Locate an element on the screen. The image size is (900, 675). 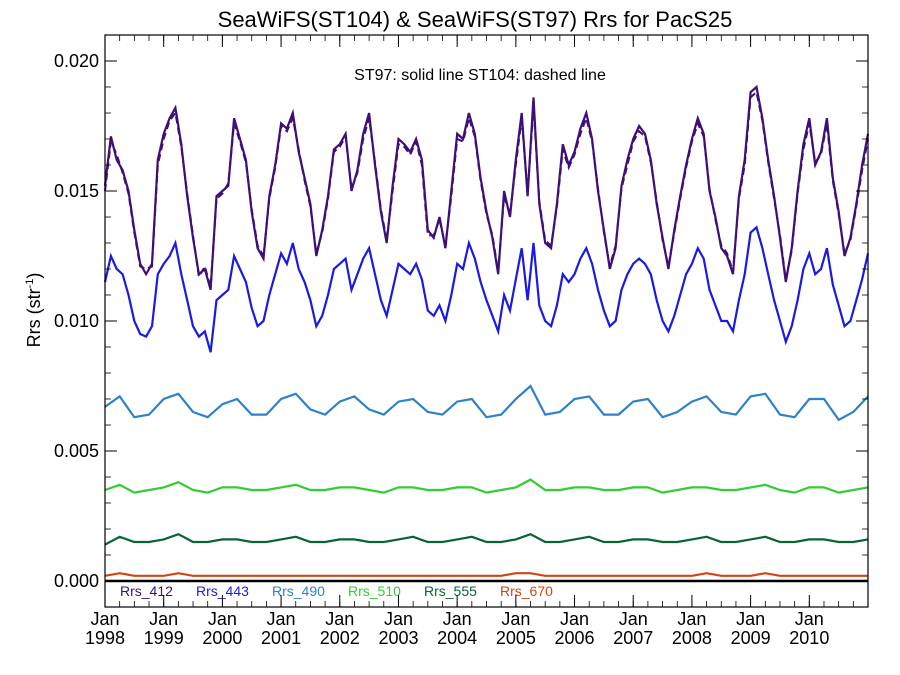
legend-entry-rrs-510: Rrs_510 is located at coordinates (374, 591).